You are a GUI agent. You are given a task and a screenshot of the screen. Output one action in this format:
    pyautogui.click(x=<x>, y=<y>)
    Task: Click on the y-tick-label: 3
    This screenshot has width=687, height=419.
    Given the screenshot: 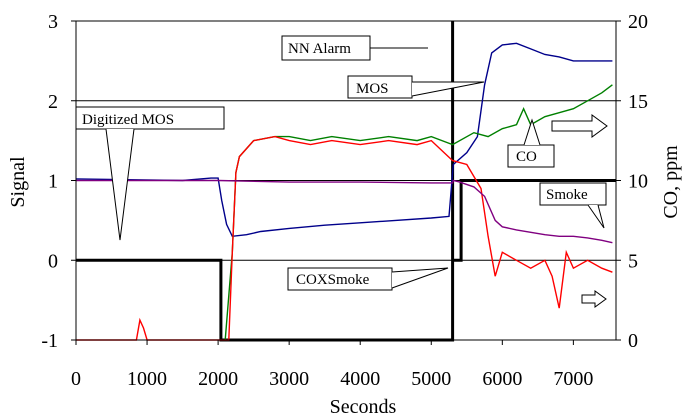 What is the action you would take?
    pyautogui.click(x=53, y=22)
    